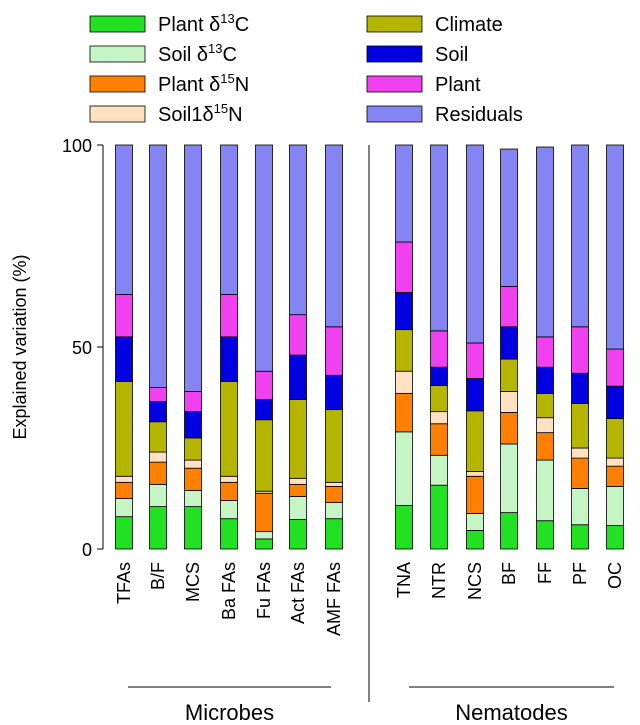  Describe the element at coordinates (229, 359) in the screenshot. I see `bar-segment-ba-fas-soil` at that location.